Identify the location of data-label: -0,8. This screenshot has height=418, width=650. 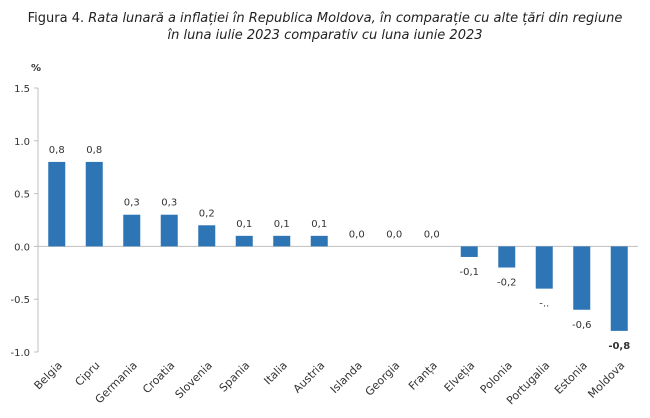
(619, 346).